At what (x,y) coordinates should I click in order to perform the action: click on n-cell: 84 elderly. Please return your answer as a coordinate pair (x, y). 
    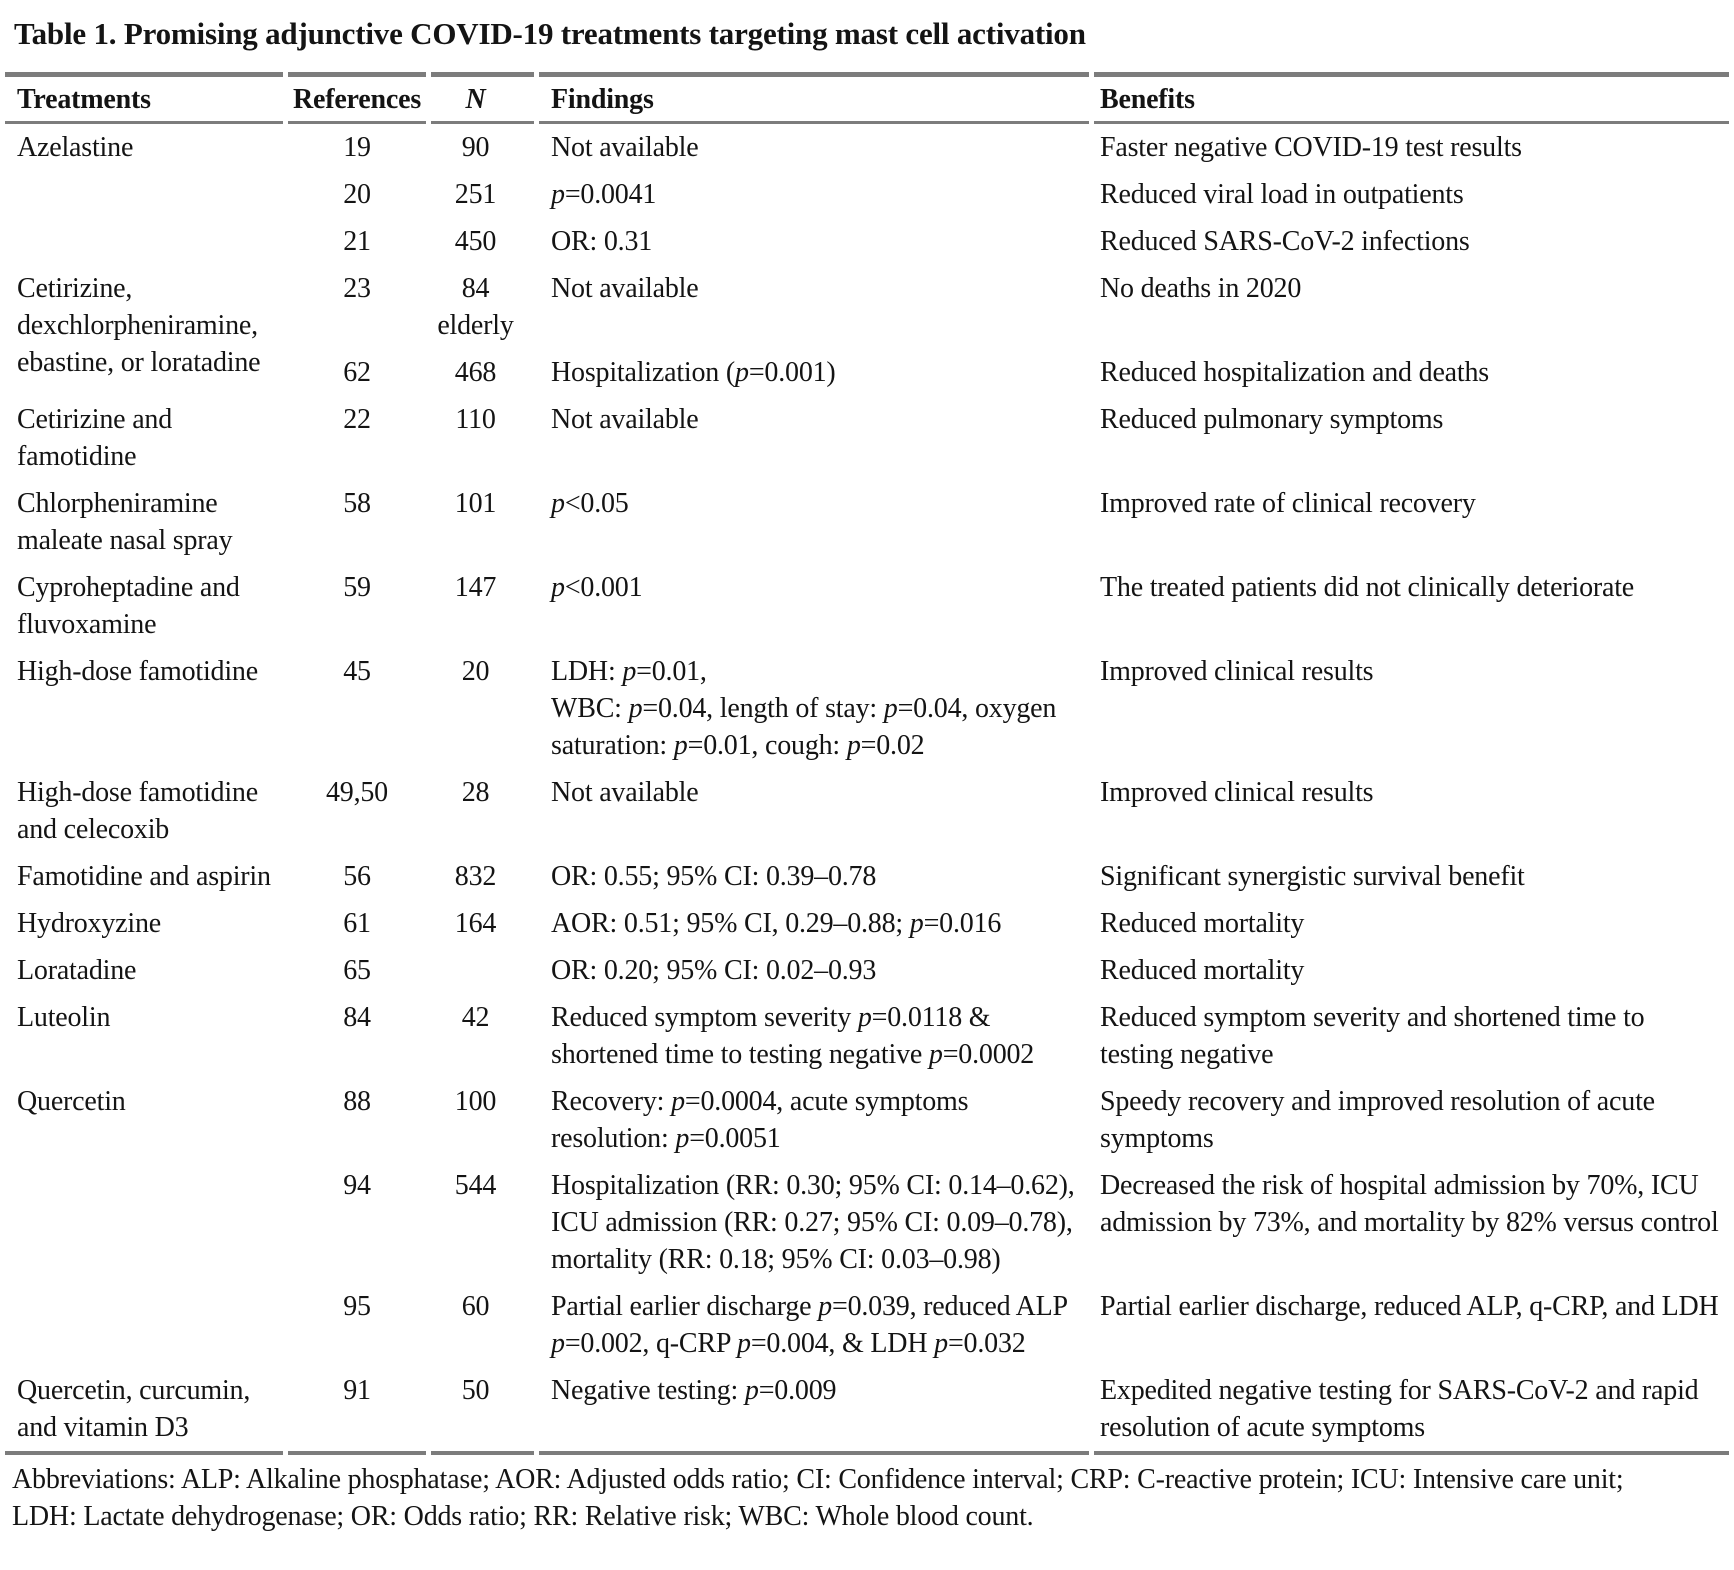
    Looking at the image, I should click on (475, 307).